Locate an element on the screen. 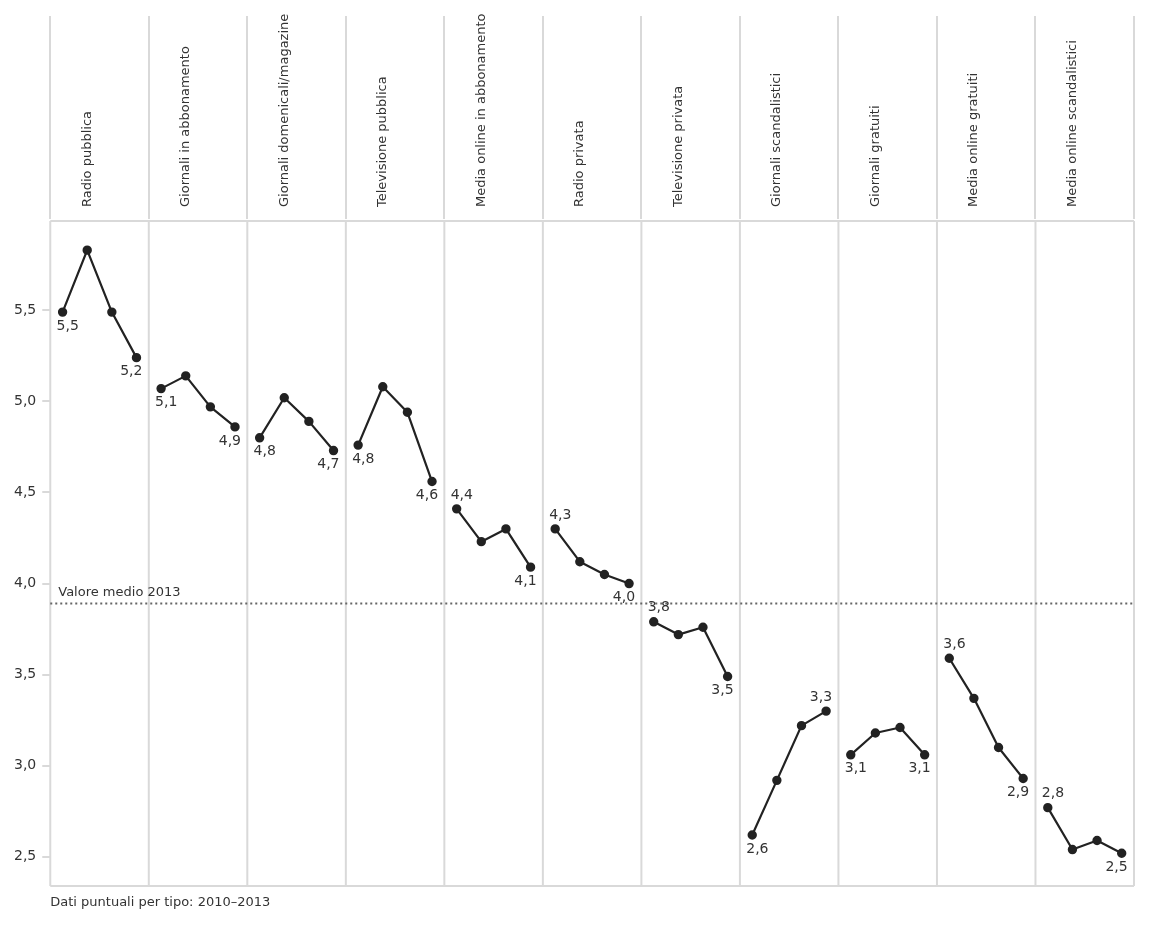 This screenshot has width=1150, height=934. data-label: 2,9 is located at coordinates (1018, 791).